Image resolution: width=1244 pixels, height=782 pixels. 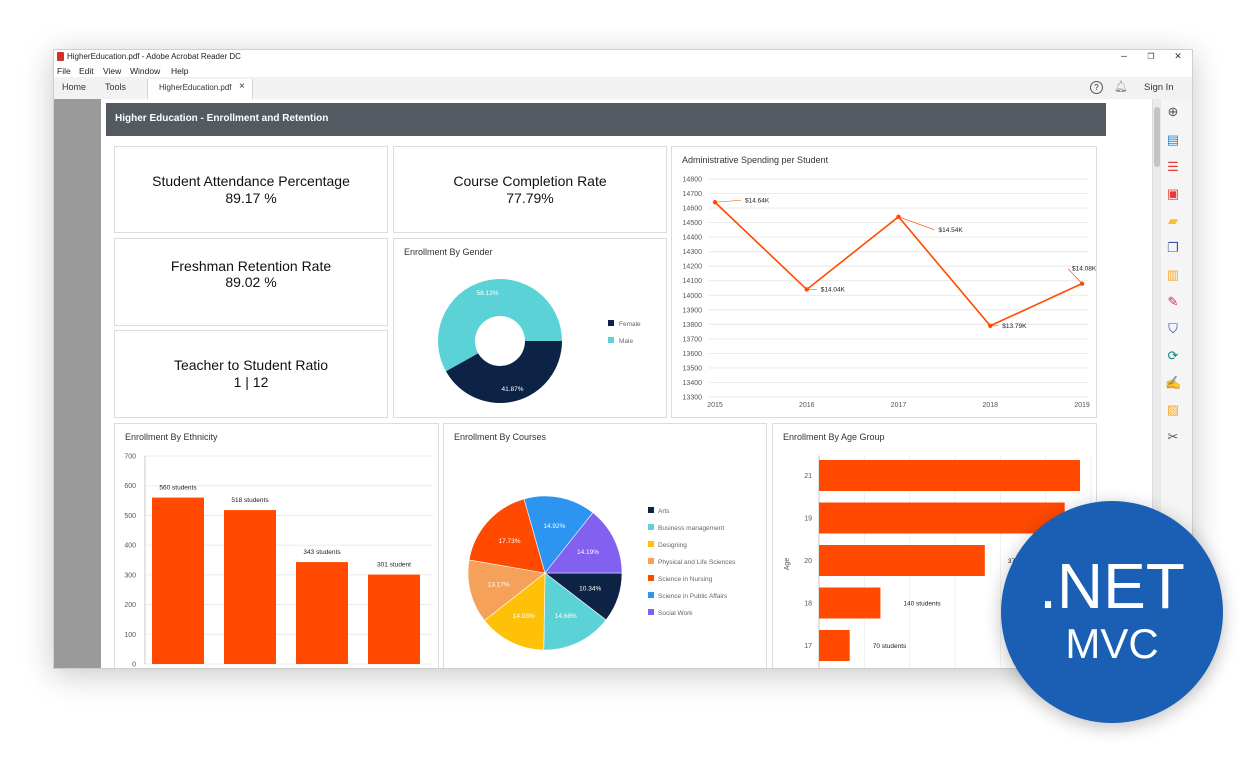 What do you see at coordinates (524, 616) in the screenshot?
I see `slice-label: 14.03%` at bounding box center [524, 616].